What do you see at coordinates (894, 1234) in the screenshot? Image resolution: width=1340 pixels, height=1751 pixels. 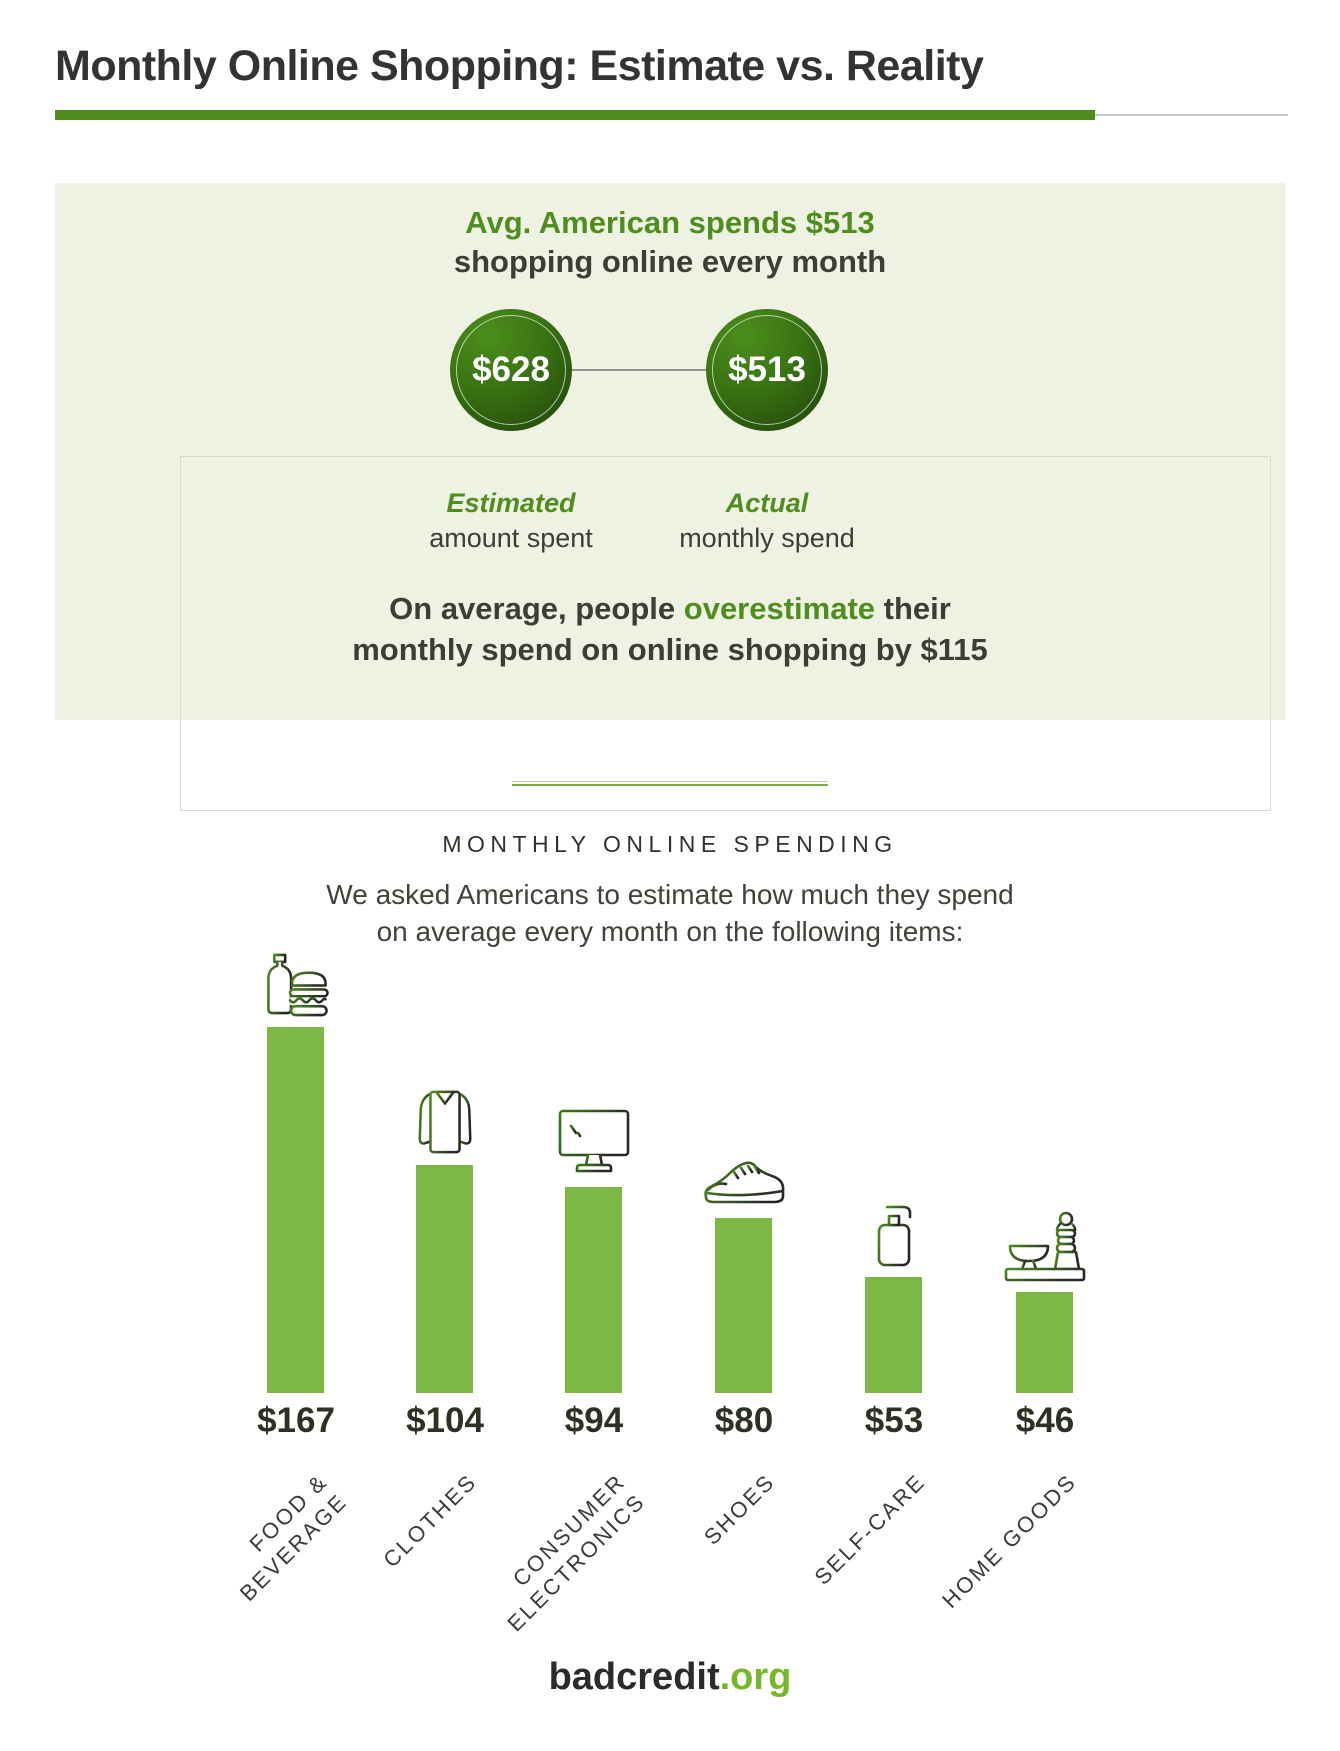 I see `self-care-icon` at bounding box center [894, 1234].